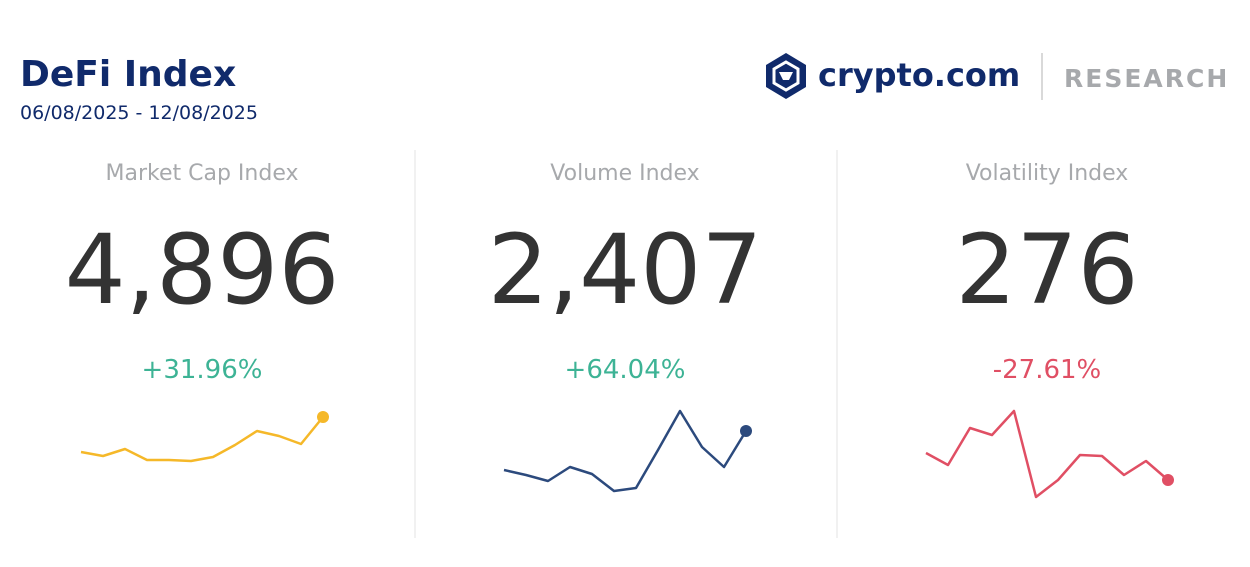  I want to click on headline-value: 2,407, so click(625, 270).